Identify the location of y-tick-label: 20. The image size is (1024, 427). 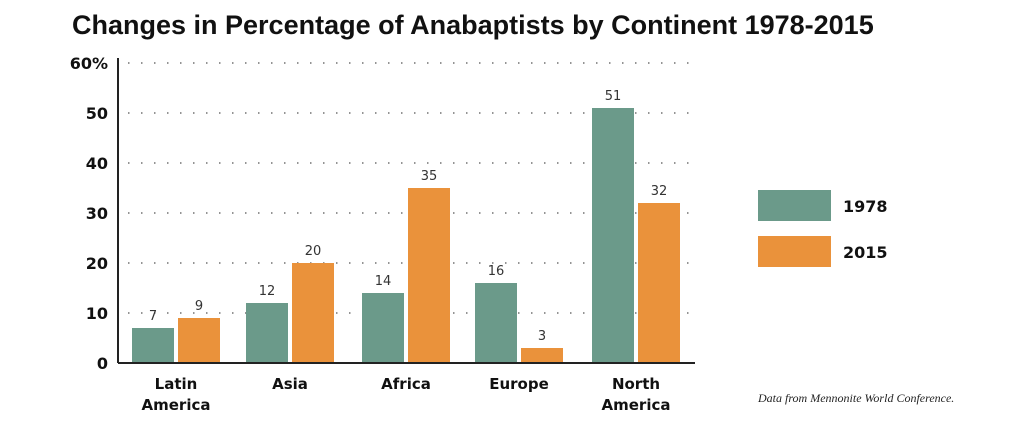
(97, 263).